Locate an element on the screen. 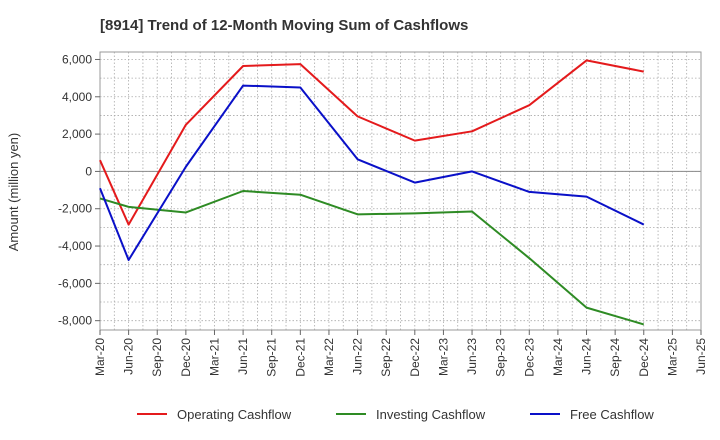  y-axis-ticks: 6,000 4,000 2,000 0 -2,000 -4,000 -6,000 -8,000 is located at coordinates (79, 190).